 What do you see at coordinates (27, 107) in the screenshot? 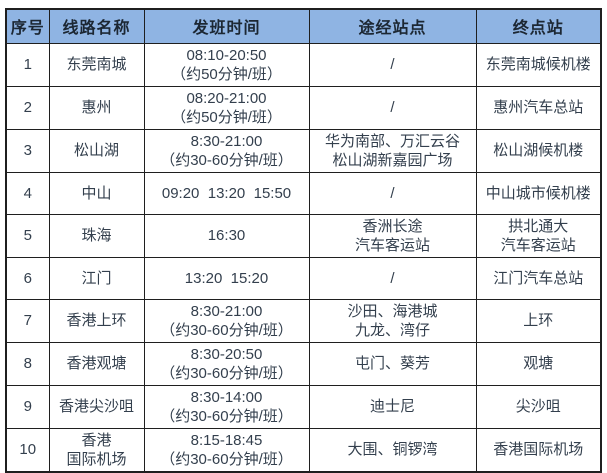
I see `cell-seq: 2` at bounding box center [27, 107].